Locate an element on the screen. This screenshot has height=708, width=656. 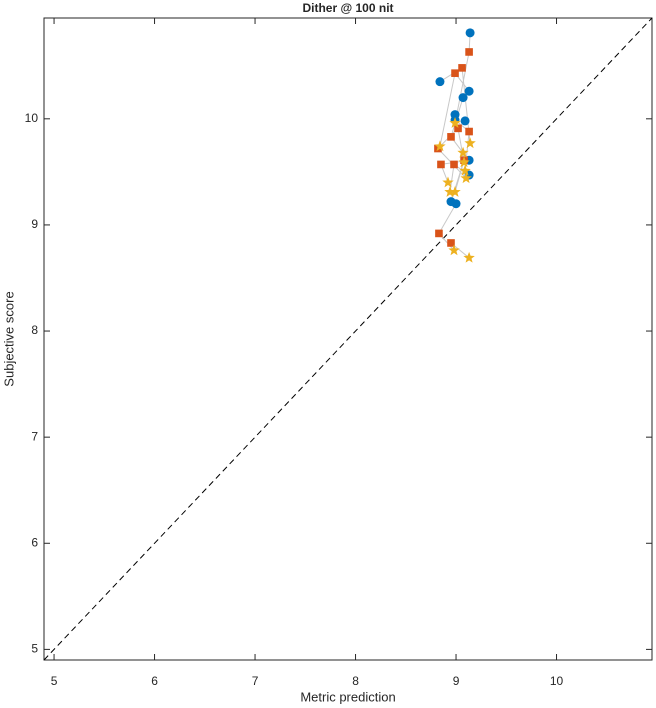
x-tick-label: 5 is located at coordinates (54, 681).